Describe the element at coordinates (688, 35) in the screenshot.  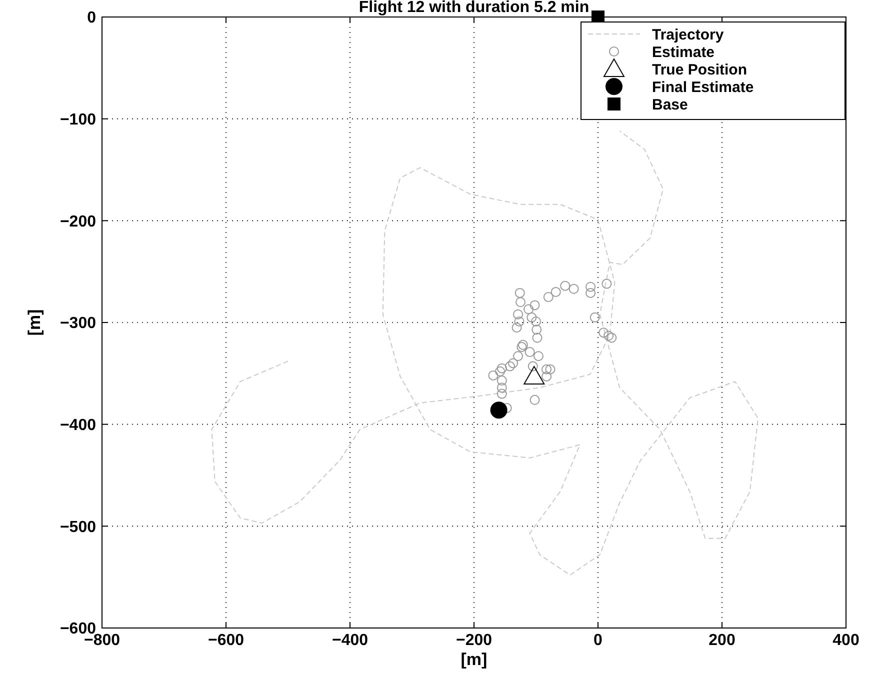
I see `legend-label: Trajectory` at that location.